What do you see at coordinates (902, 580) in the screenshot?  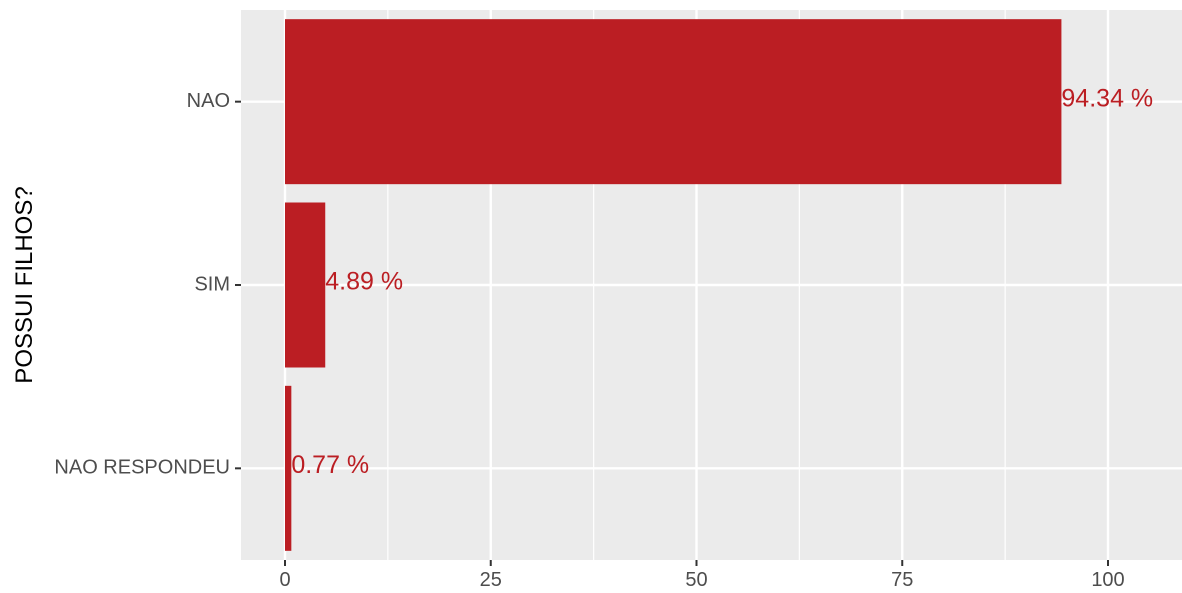 I see `x-tick-label: 75` at bounding box center [902, 580].